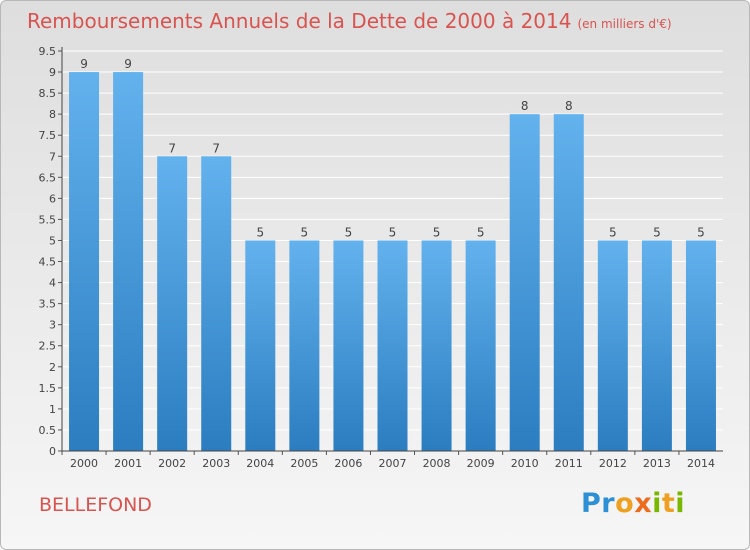  What do you see at coordinates (52, 283) in the screenshot?
I see `y-tick-label: 4` at bounding box center [52, 283].